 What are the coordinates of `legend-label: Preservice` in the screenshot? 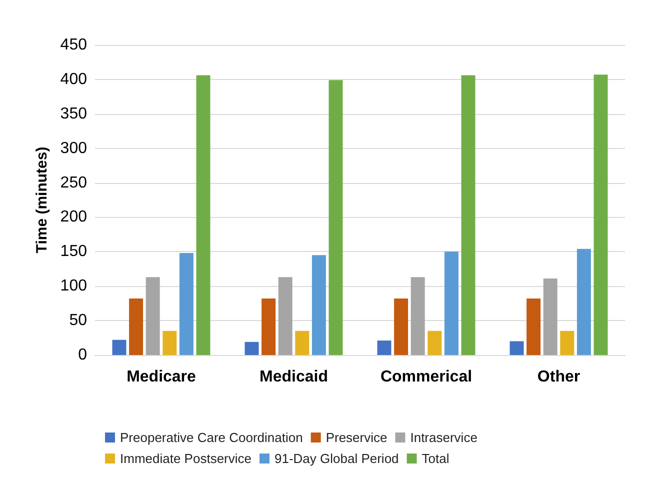 It's located at (357, 437).